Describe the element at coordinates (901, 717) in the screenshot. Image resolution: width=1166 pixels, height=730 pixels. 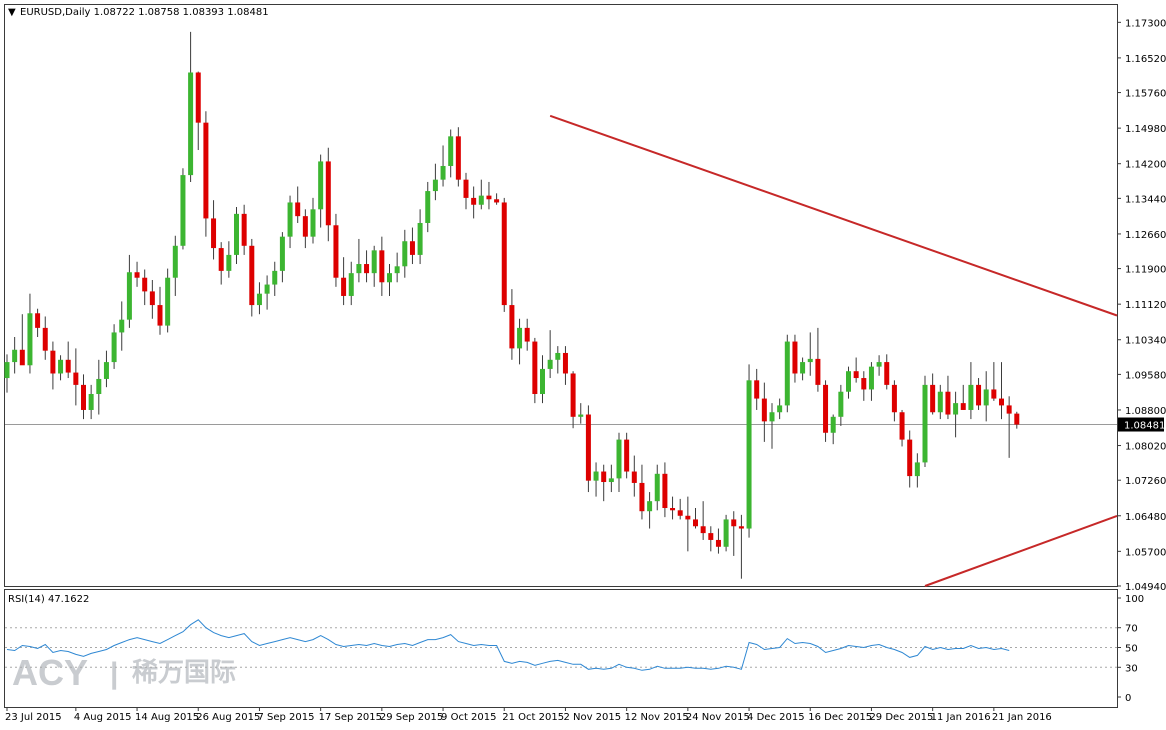
I see `time-tick-label: 29 Dec 2015` at that location.